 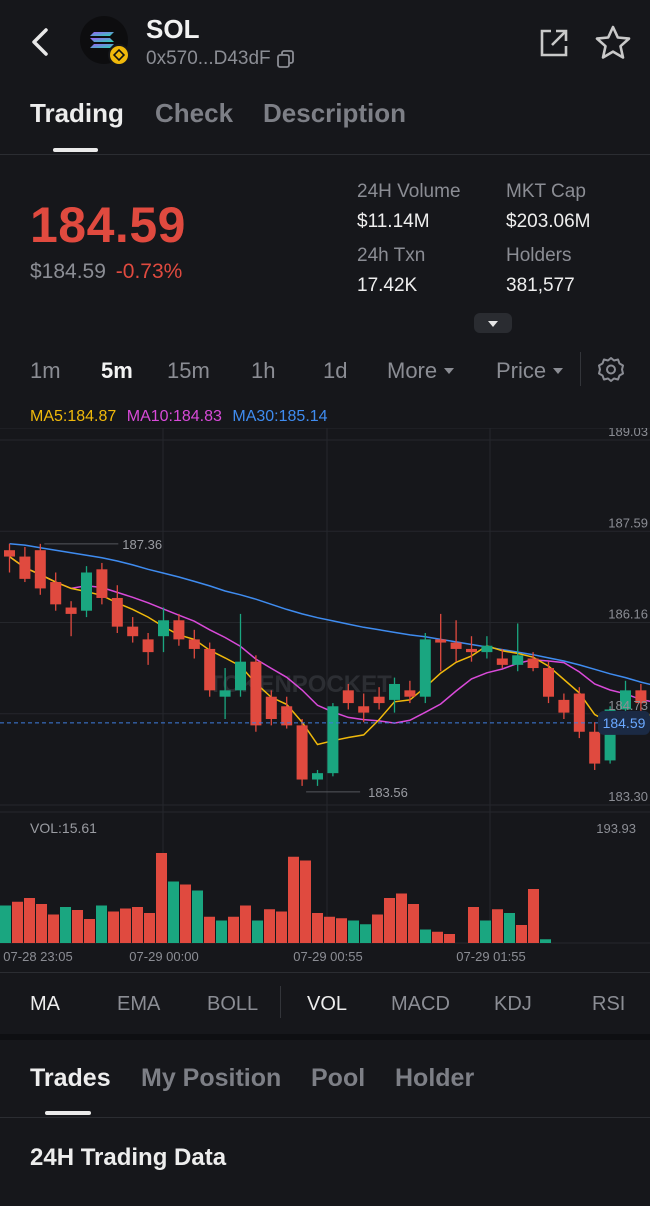 What do you see at coordinates (531, 371) in the screenshot?
I see `price-dropdown: Price` at bounding box center [531, 371].